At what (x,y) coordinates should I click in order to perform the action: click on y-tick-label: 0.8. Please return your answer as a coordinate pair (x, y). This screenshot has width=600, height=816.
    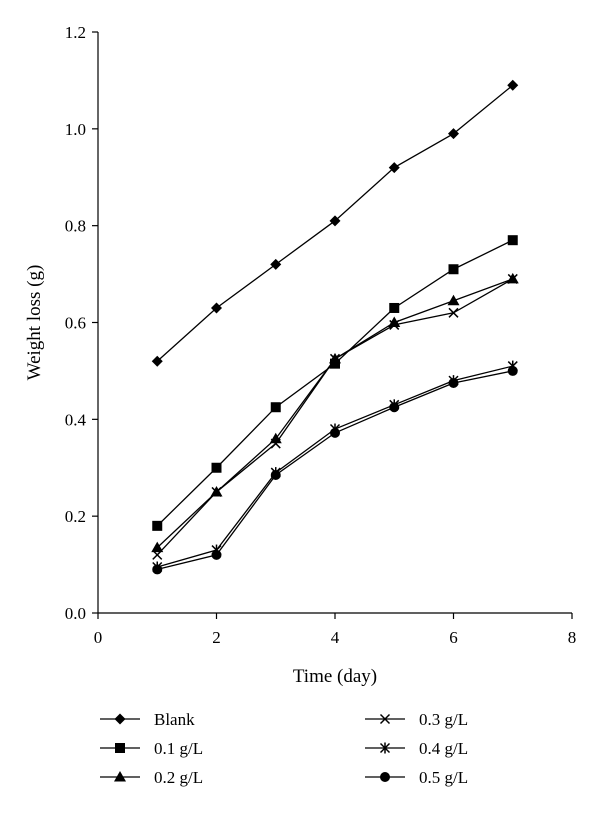
    Looking at the image, I should click on (75, 226).